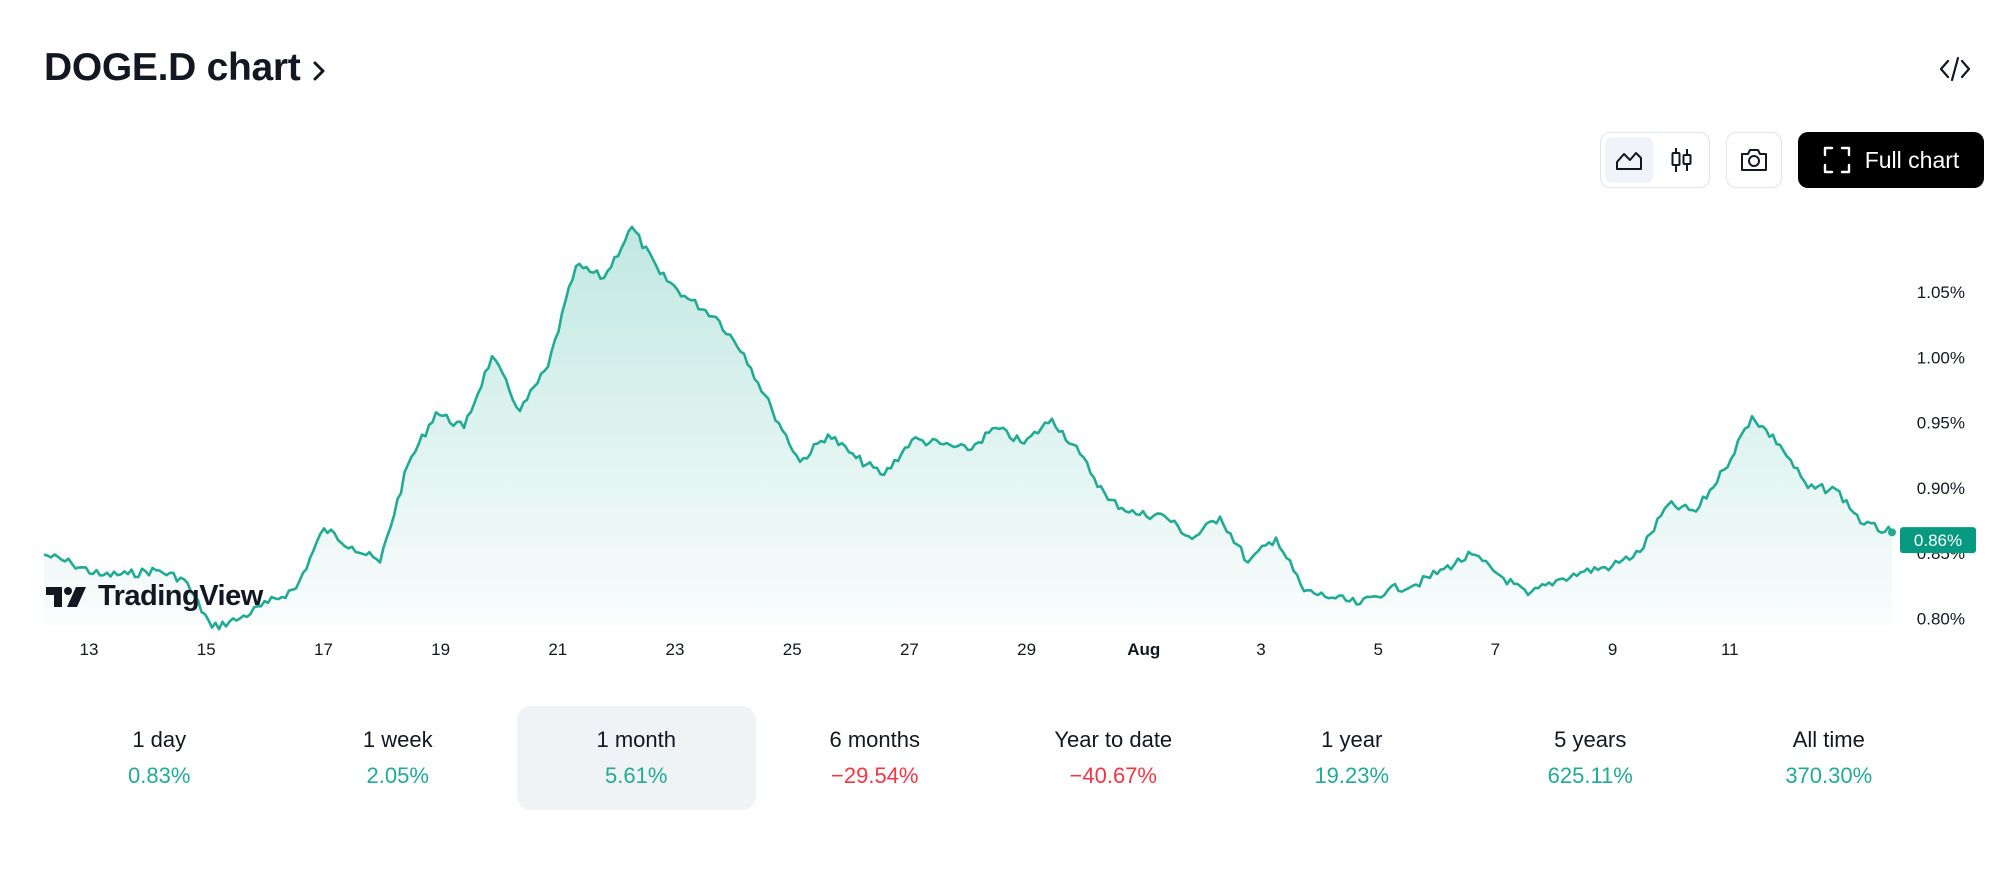 Image resolution: width=1999 pixels, height=879 pixels. Describe the element at coordinates (1941, 357) in the screenshot. I see `y-tick-label: 1.00%` at that location.